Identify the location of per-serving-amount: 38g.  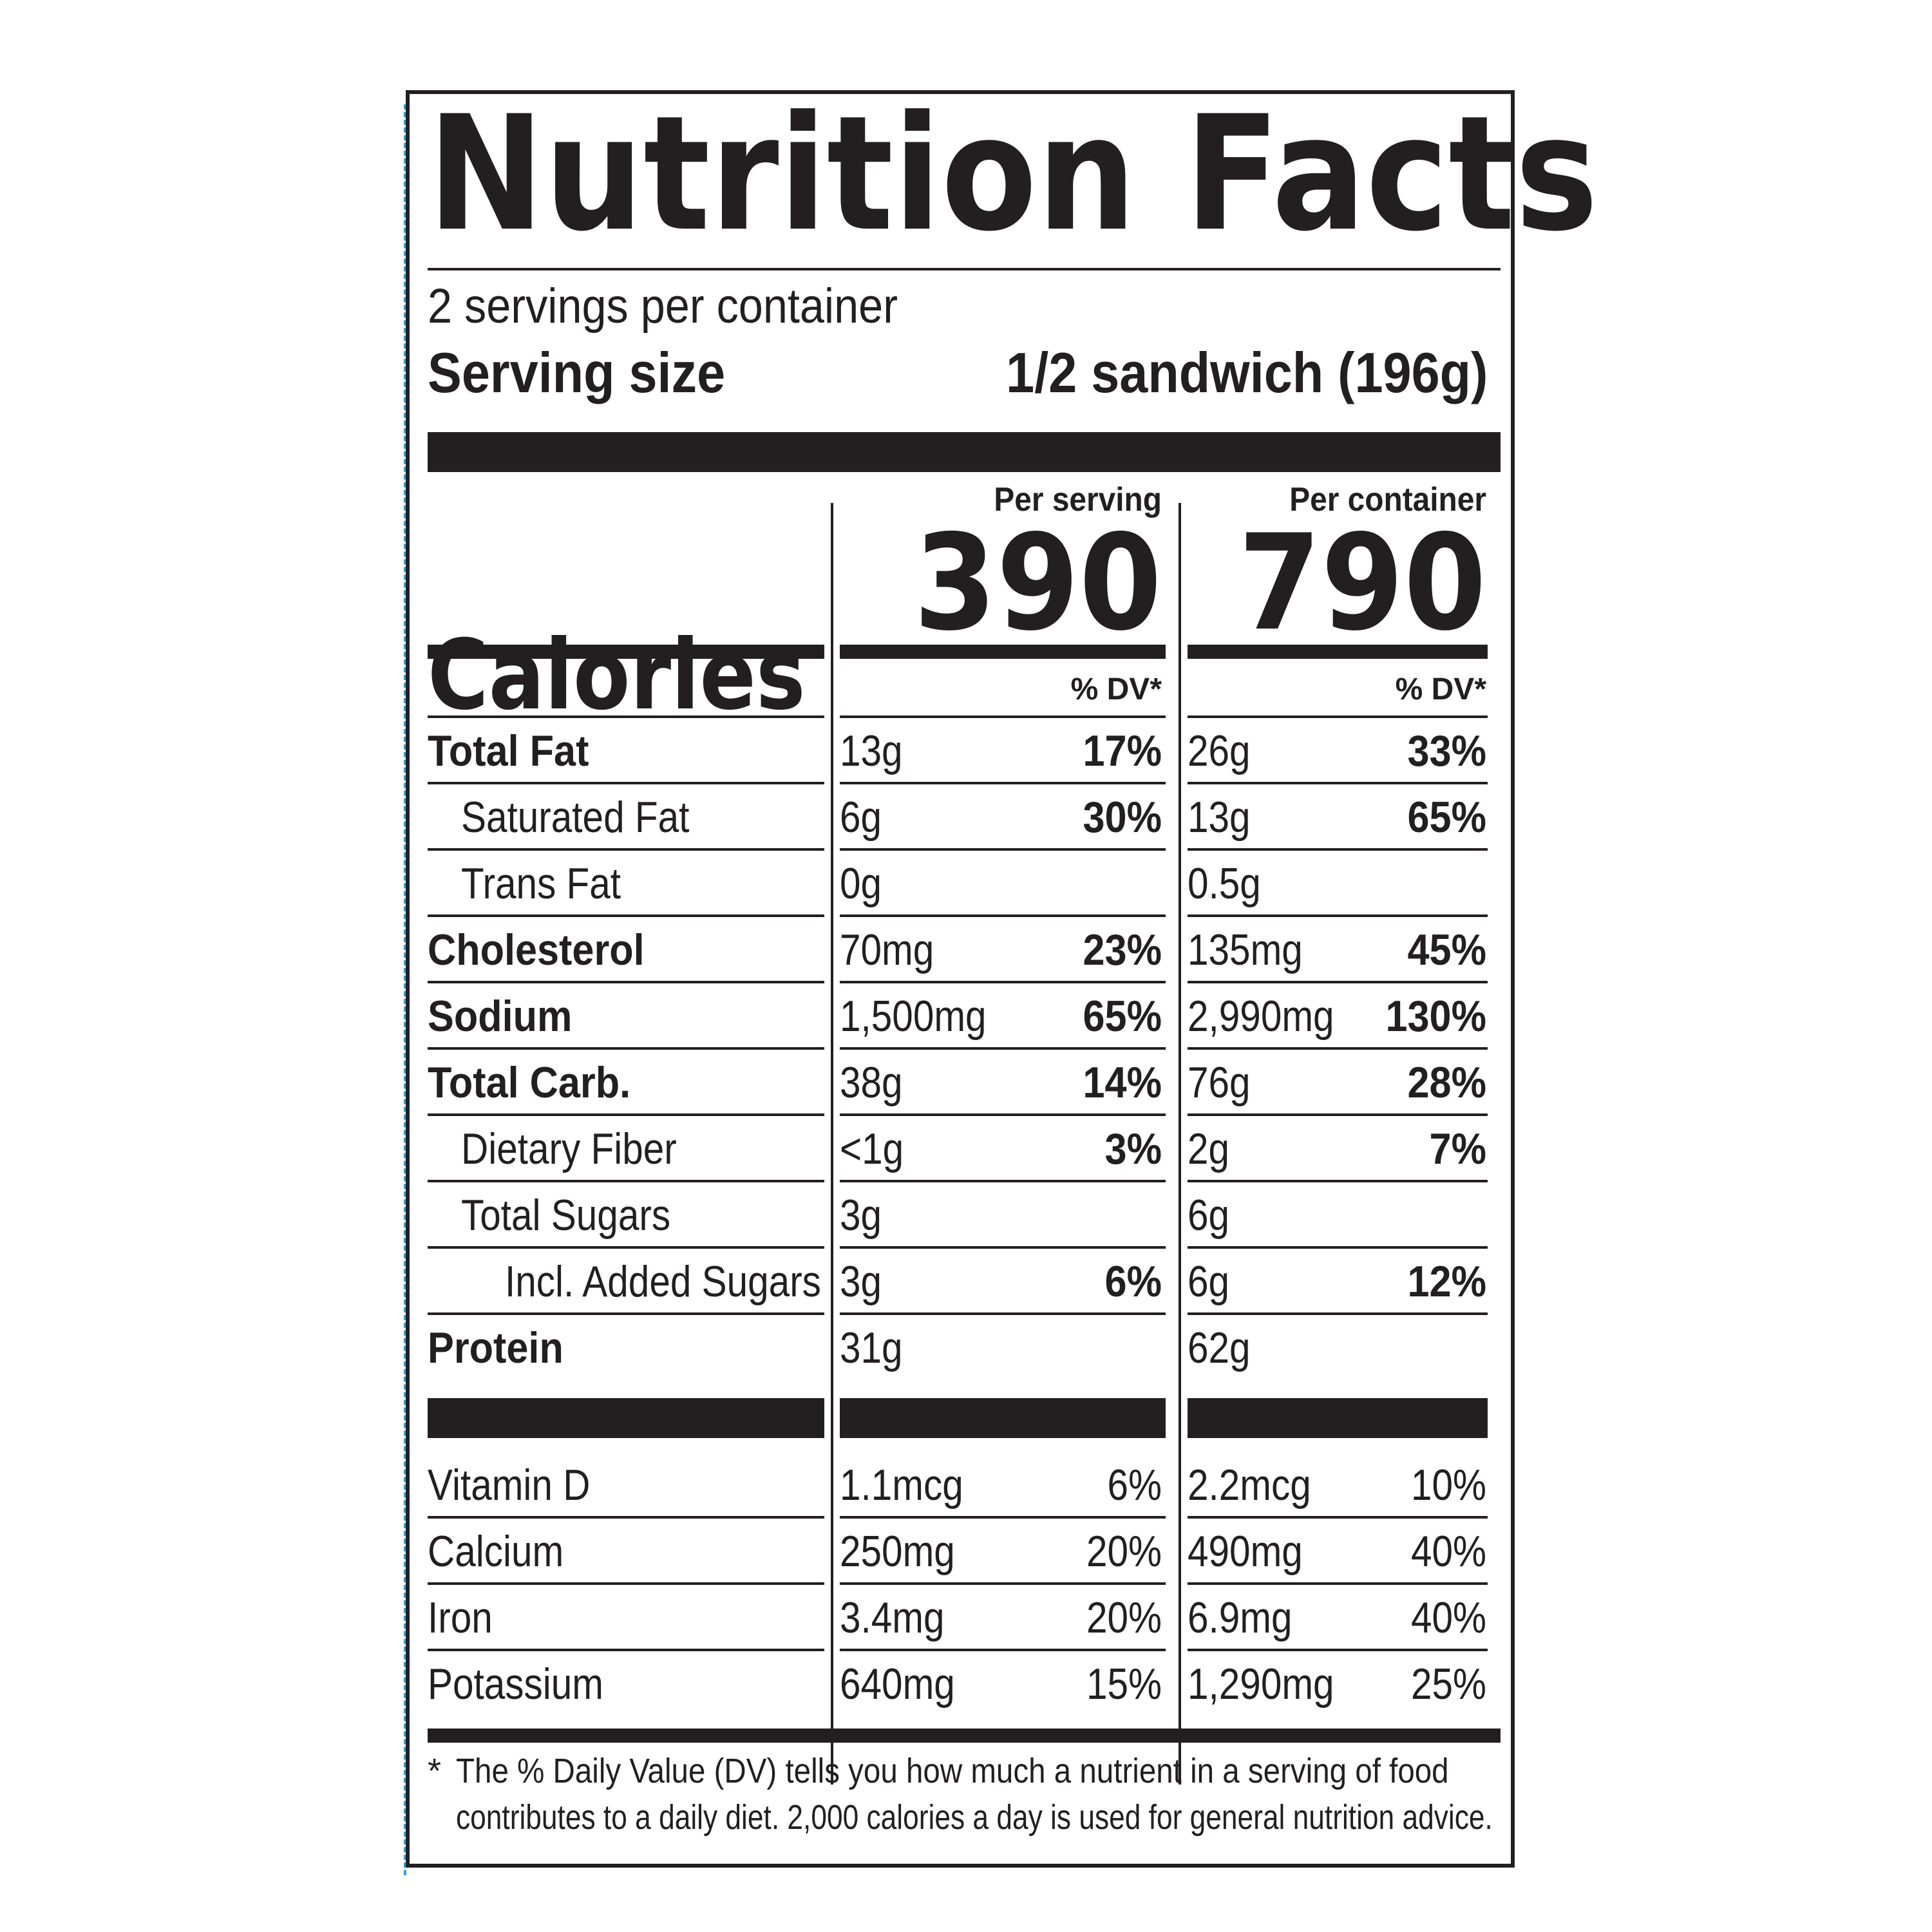
(872, 1082).